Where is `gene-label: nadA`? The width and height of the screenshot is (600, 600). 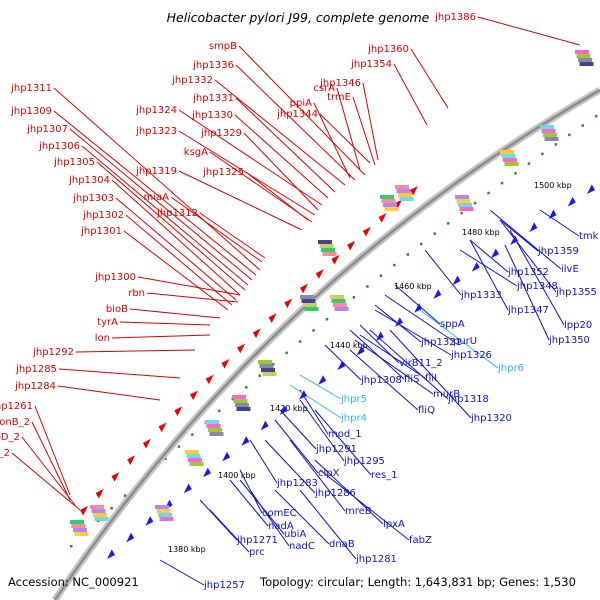 gene-label: nadA is located at coordinates (281, 526).